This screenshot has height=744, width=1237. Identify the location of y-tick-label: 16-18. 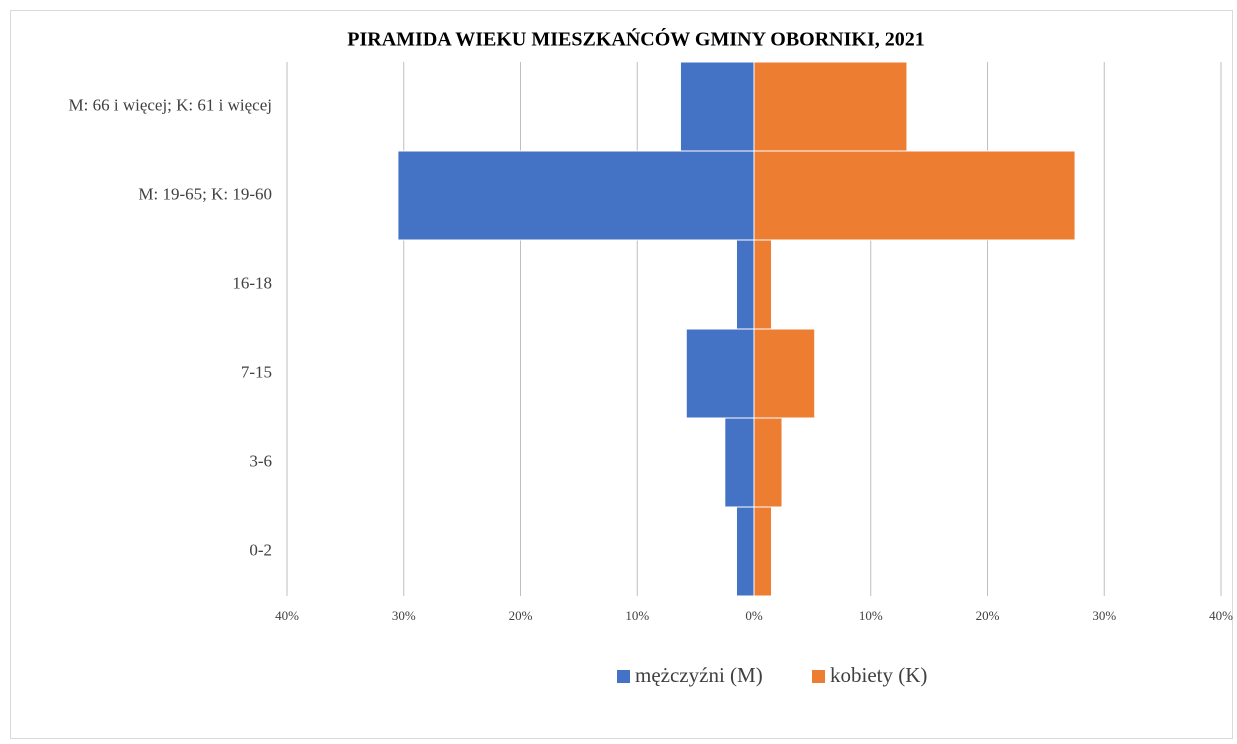
(252, 282).